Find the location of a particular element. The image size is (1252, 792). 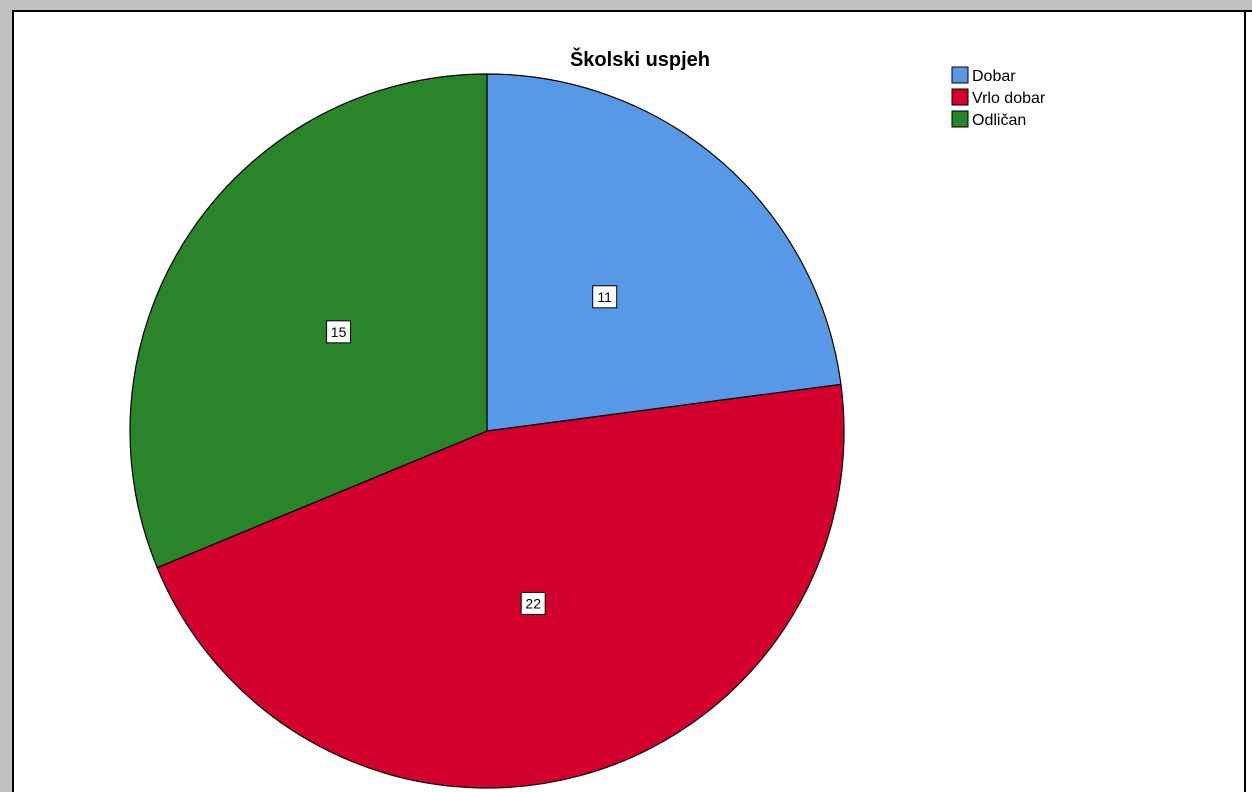

data-label: 11 is located at coordinates (604, 297).